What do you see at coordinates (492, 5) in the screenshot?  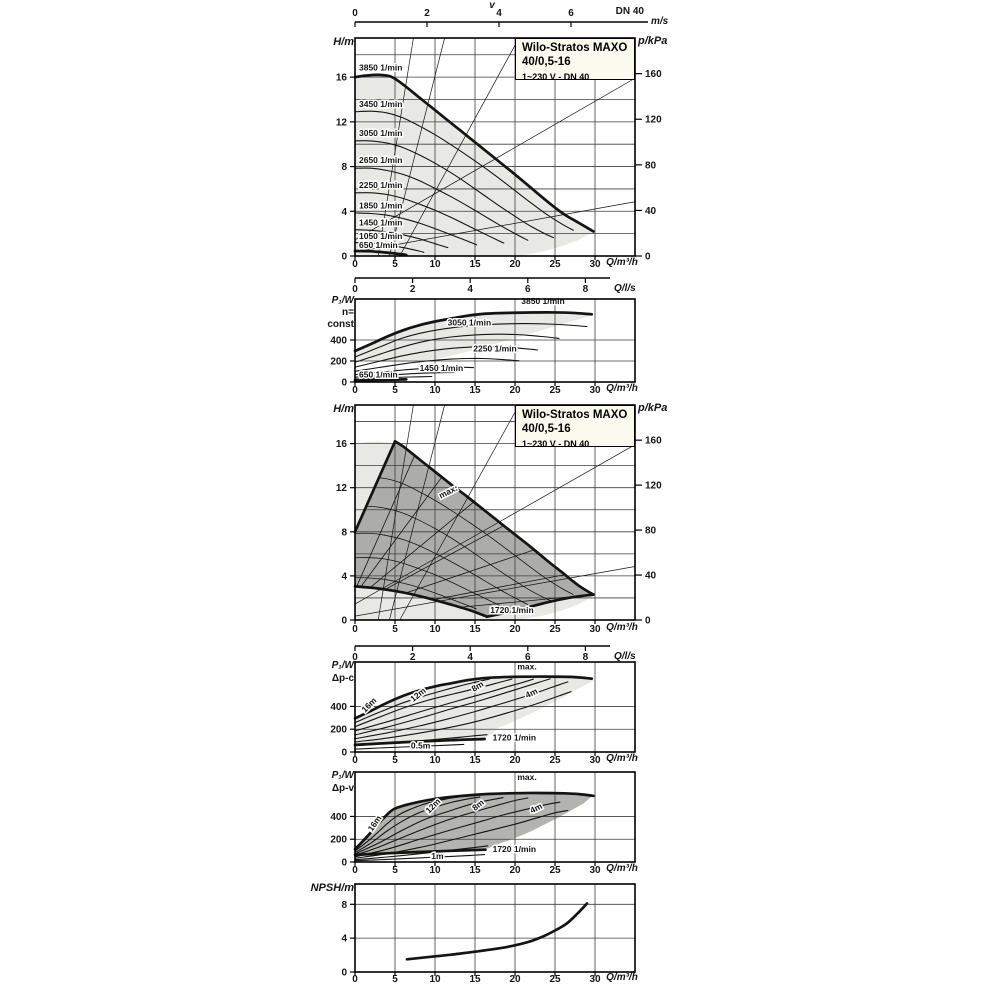 I see `velocity-axis-label: v` at bounding box center [492, 5].